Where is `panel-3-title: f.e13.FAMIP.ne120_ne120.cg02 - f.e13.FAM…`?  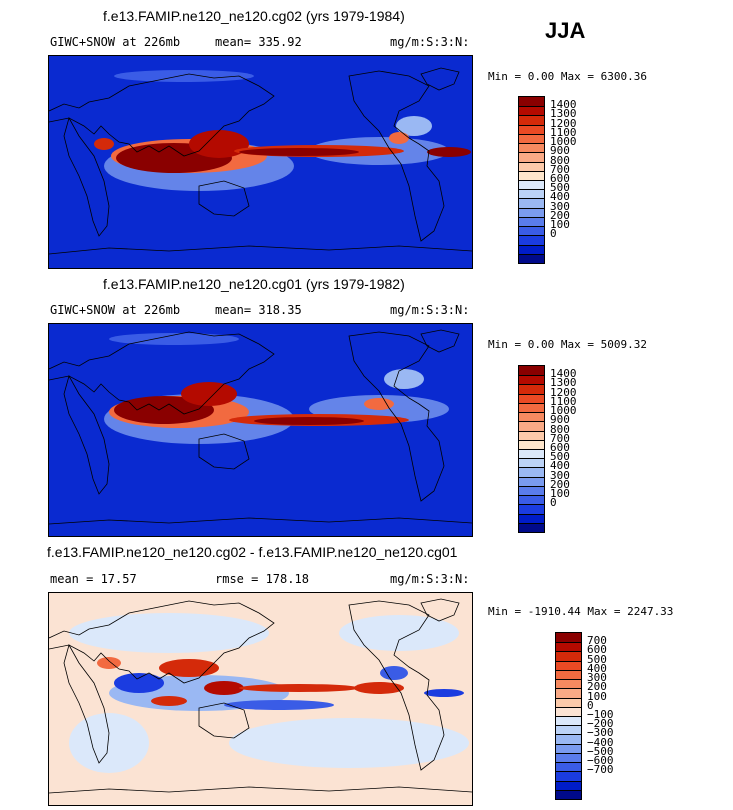 panel-3-title: f.e13.FAMIP.ne120_ne120.cg02 - f.e13.FAM… is located at coordinates (252, 552).